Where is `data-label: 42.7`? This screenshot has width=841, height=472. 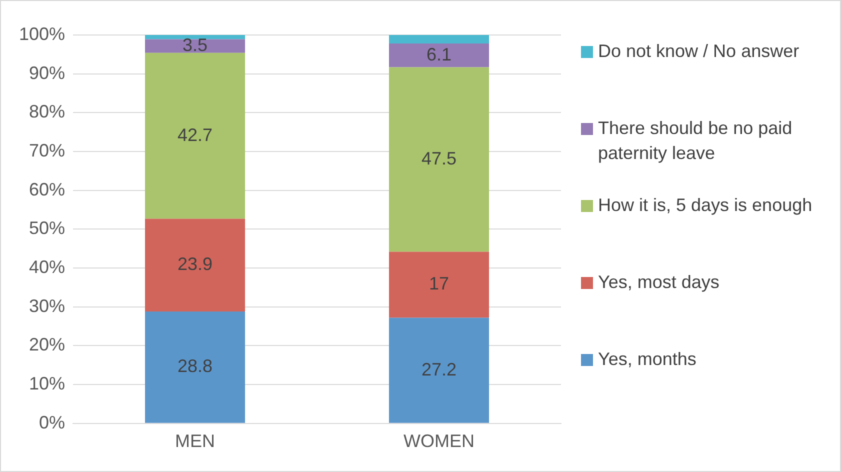
data-label: 42.7 is located at coordinates (195, 134).